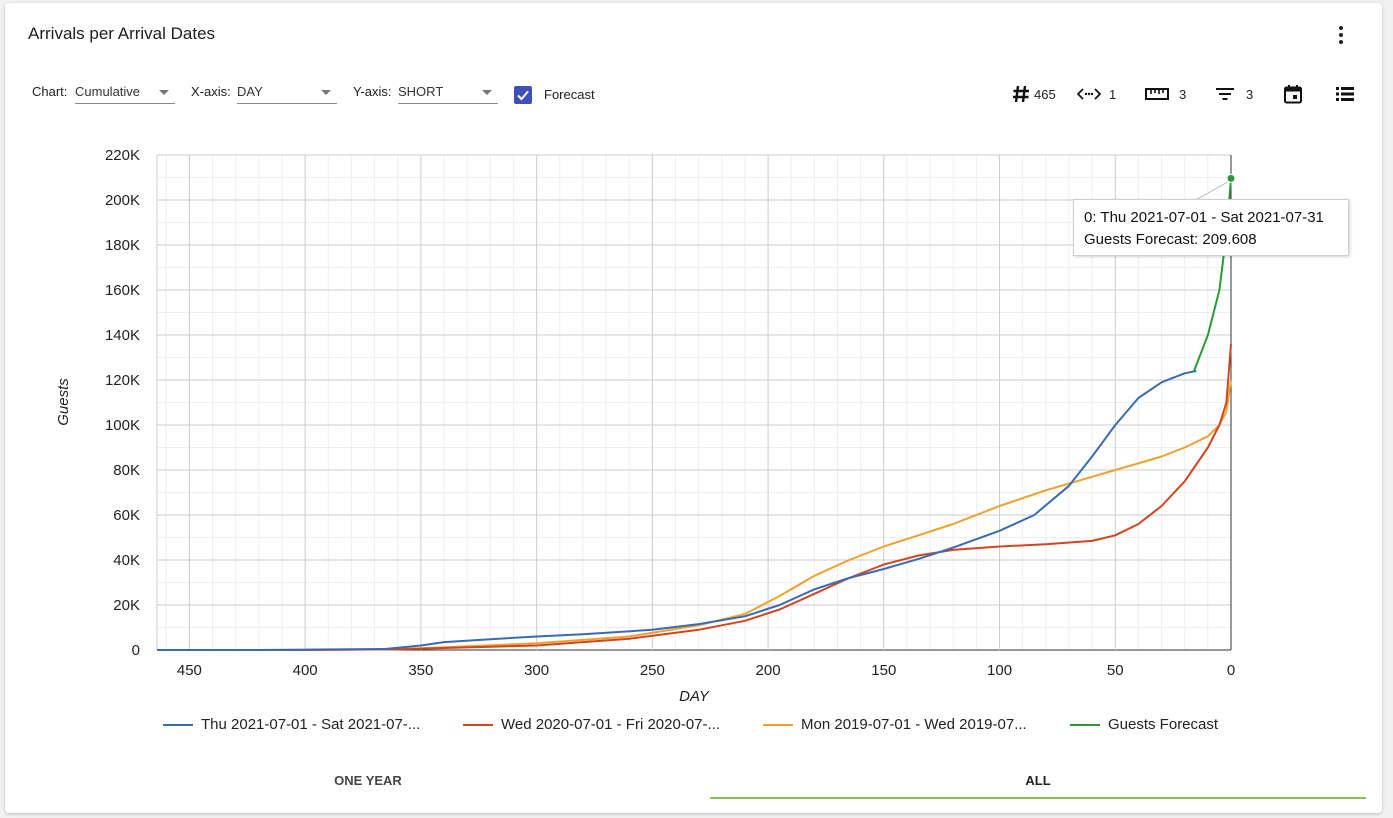  I want to click on y-tick-label: 60K, so click(126, 515).